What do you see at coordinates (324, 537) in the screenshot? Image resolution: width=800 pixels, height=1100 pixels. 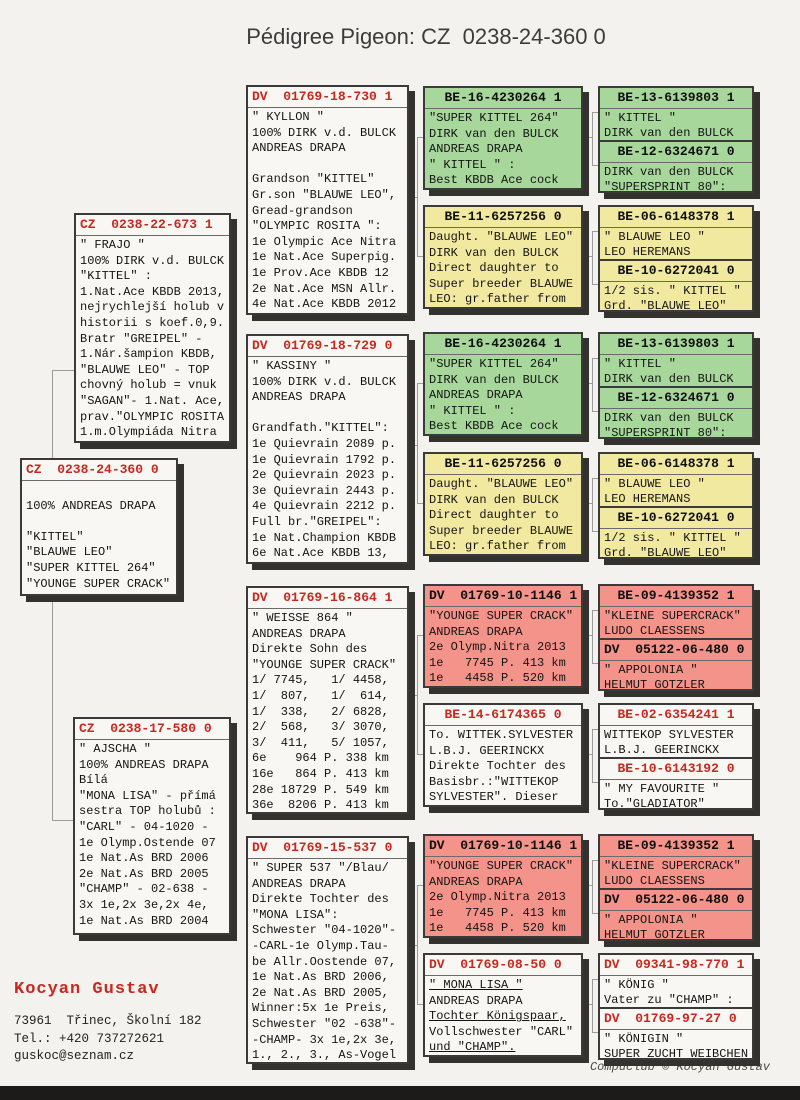 I see `text-line: 1e Nat.Champion KBDB` at bounding box center [324, 537].